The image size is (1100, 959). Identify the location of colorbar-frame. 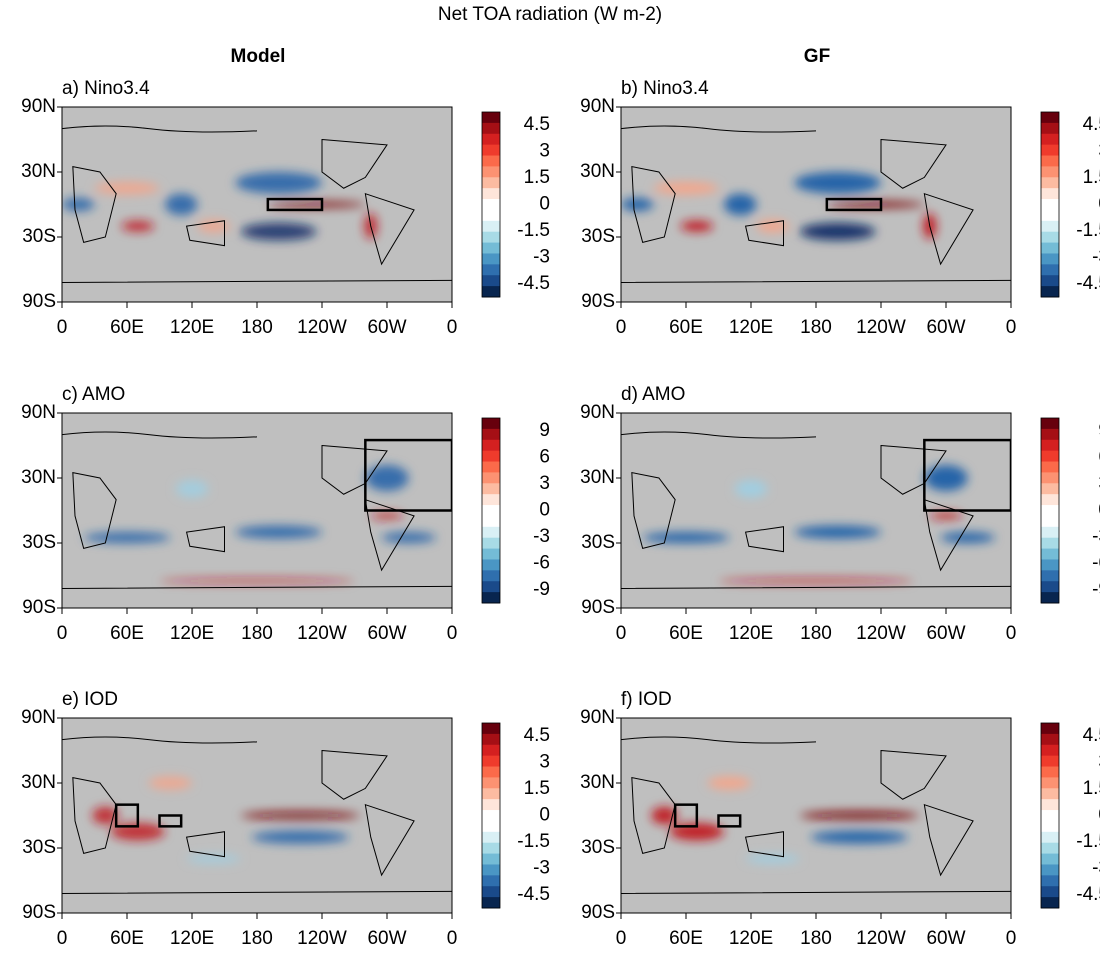
(1050, 204).